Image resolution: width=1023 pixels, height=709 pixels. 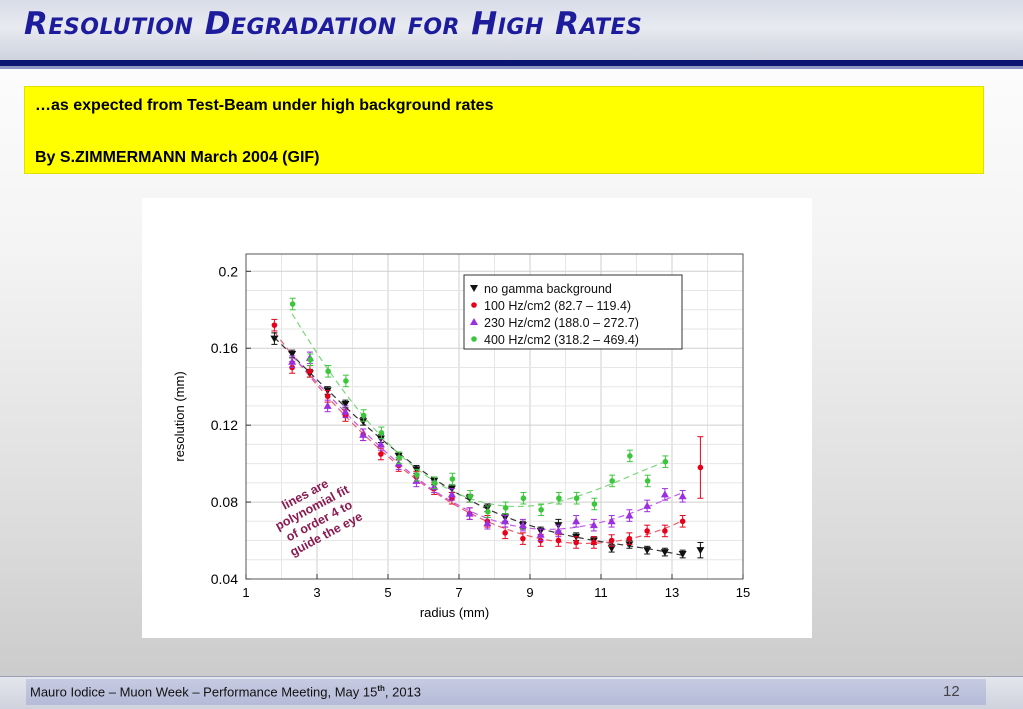 What do you see at coordinates (601, 592) in the screenshot?
I see `x-tick-label: 11` at bounding box center [601, 592].